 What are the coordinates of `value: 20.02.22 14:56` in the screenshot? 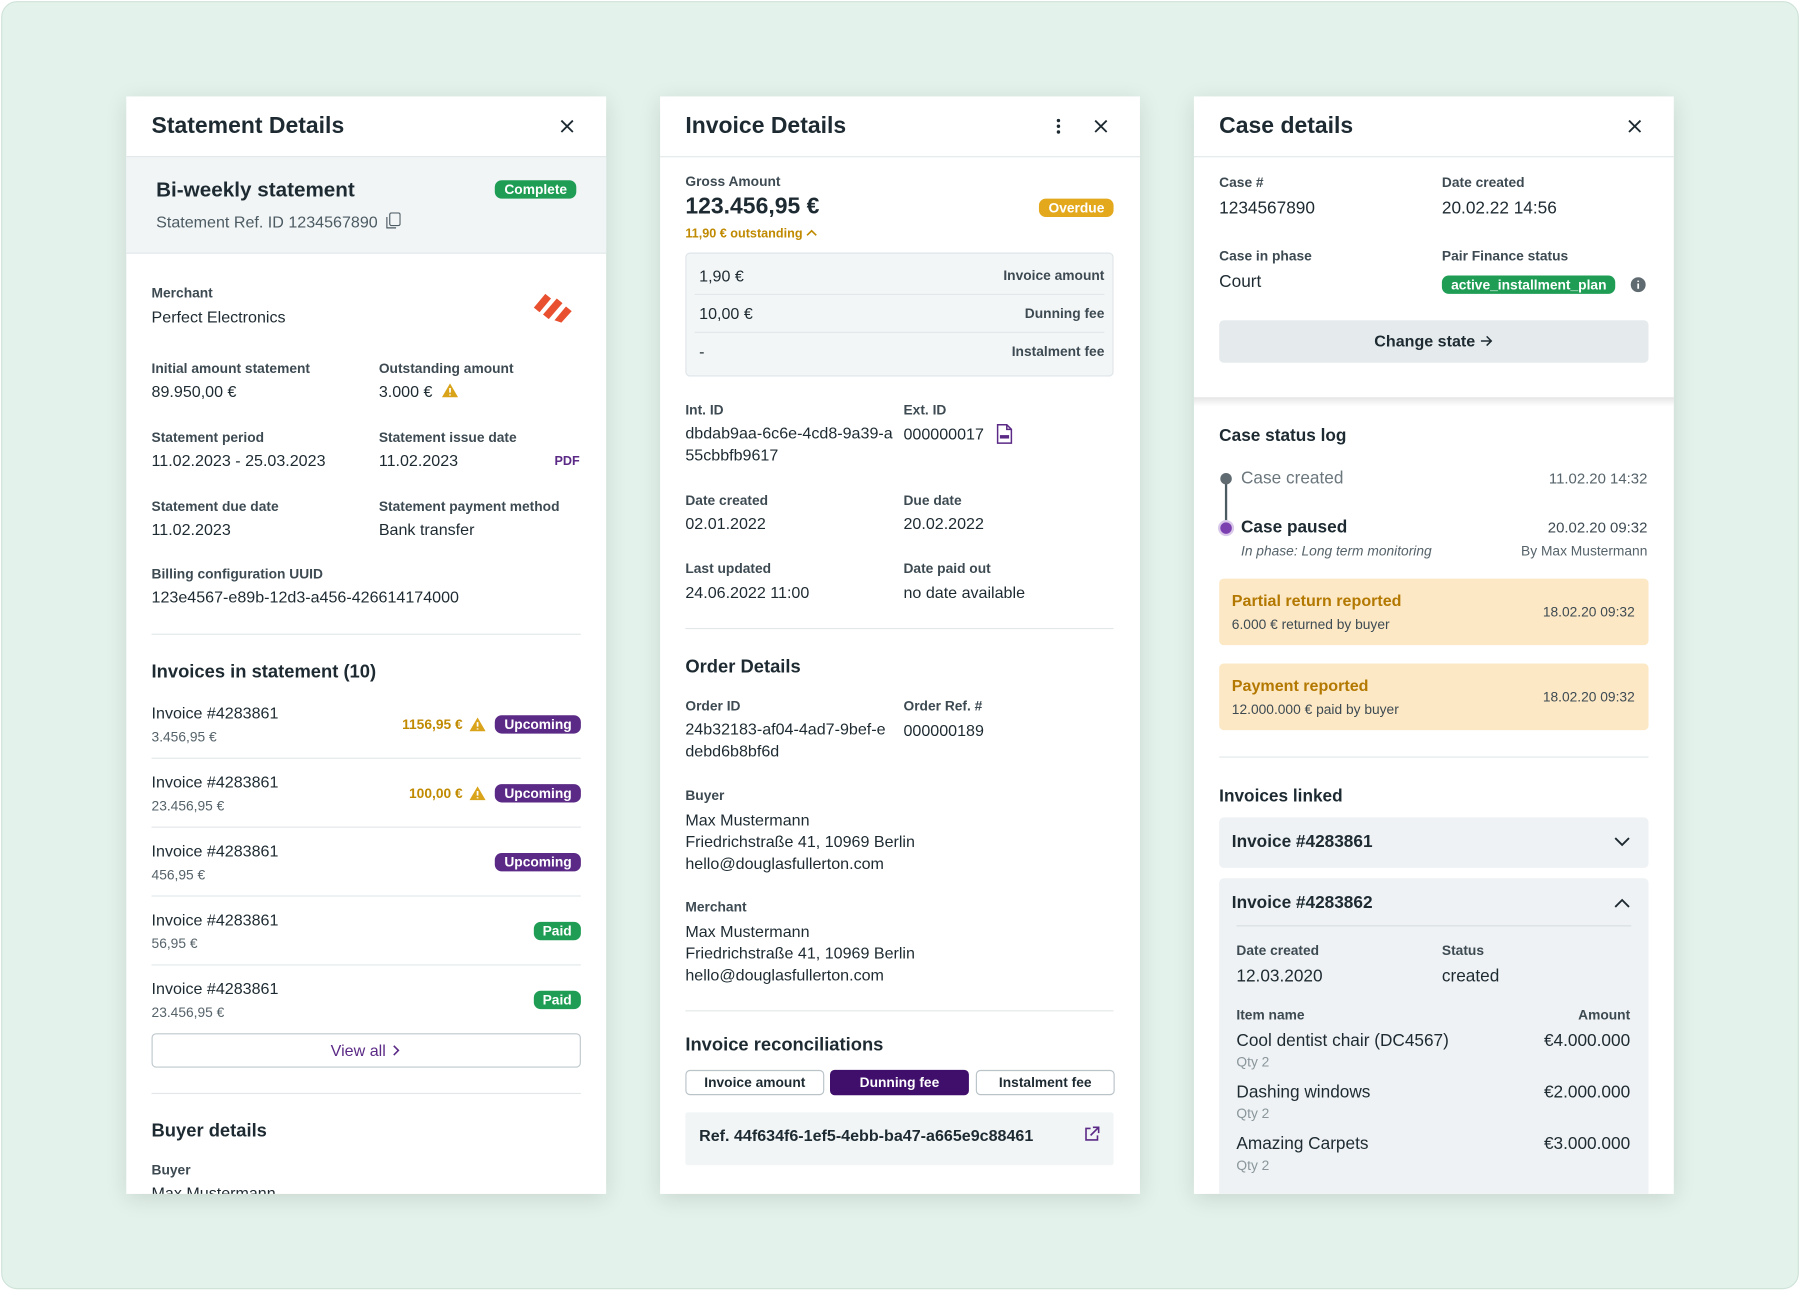 It's located at (1499, 208).